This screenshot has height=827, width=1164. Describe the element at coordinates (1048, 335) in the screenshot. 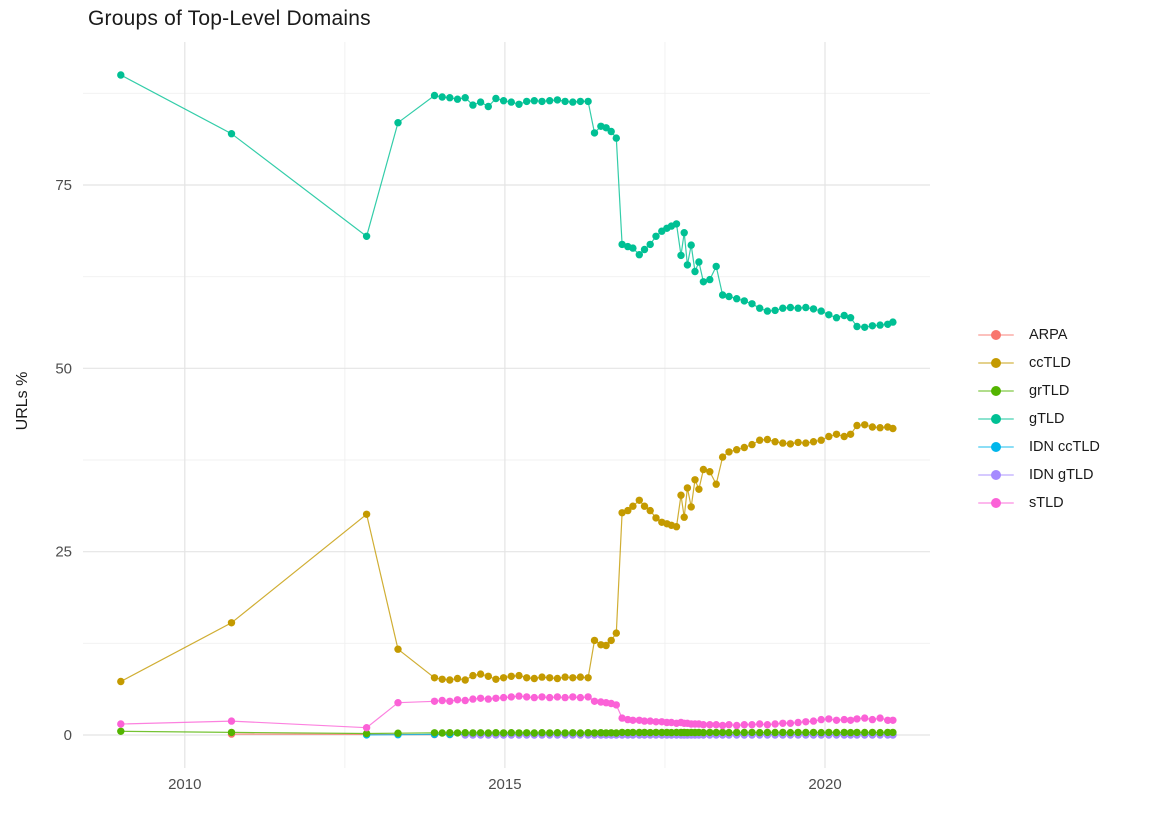

I see `legend-label: ARPA` at that location.